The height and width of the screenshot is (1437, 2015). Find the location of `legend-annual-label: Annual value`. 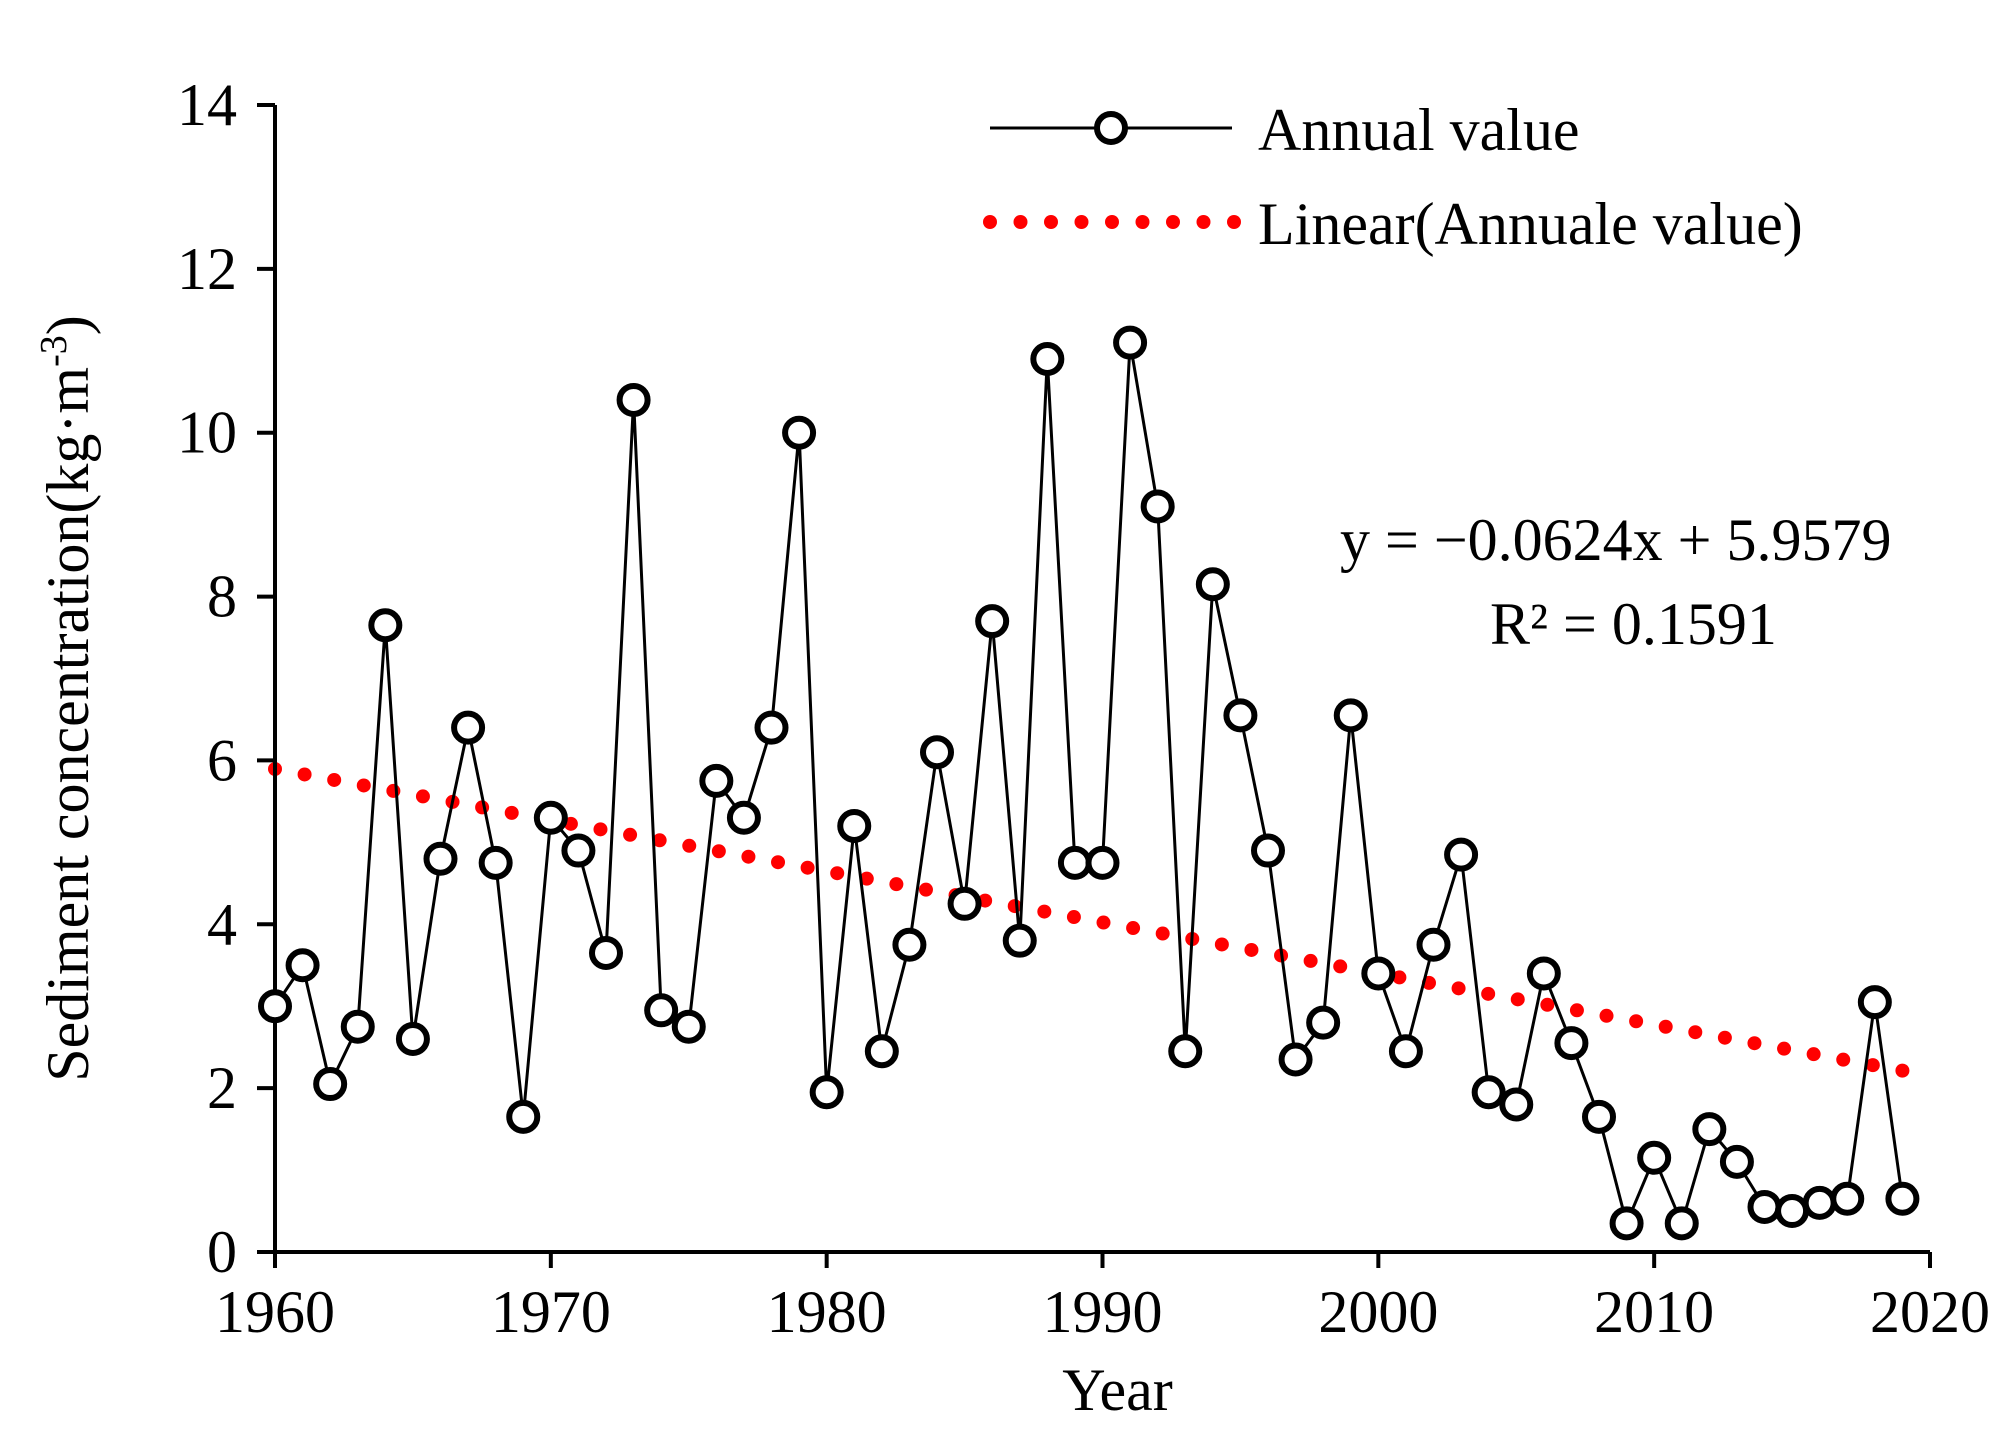

legend-annual-label: Annual value is located at coordinates (1419, 130).